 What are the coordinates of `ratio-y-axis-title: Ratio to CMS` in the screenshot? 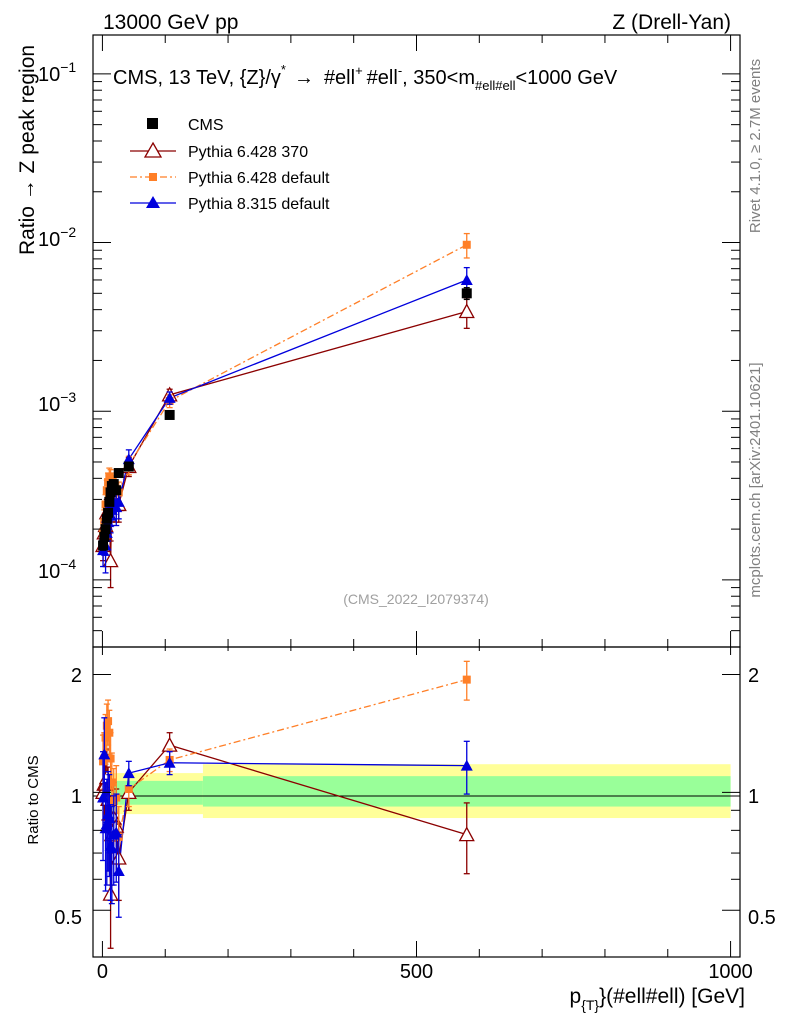 It's located at (33, 799).